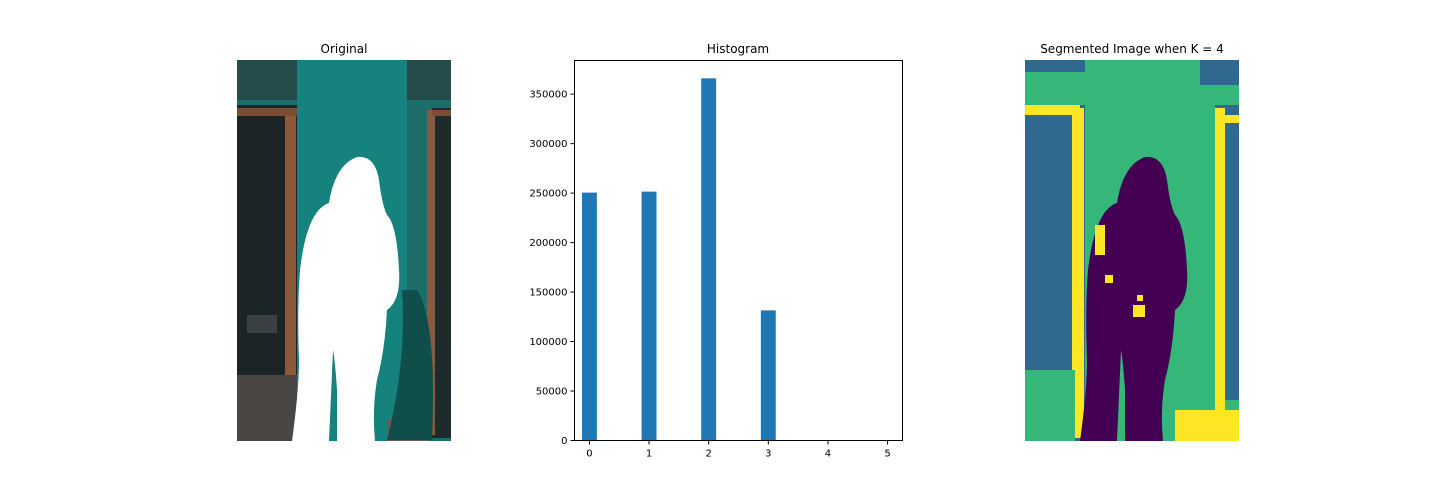  I want to click on original-title: Original, so click(344, 49).